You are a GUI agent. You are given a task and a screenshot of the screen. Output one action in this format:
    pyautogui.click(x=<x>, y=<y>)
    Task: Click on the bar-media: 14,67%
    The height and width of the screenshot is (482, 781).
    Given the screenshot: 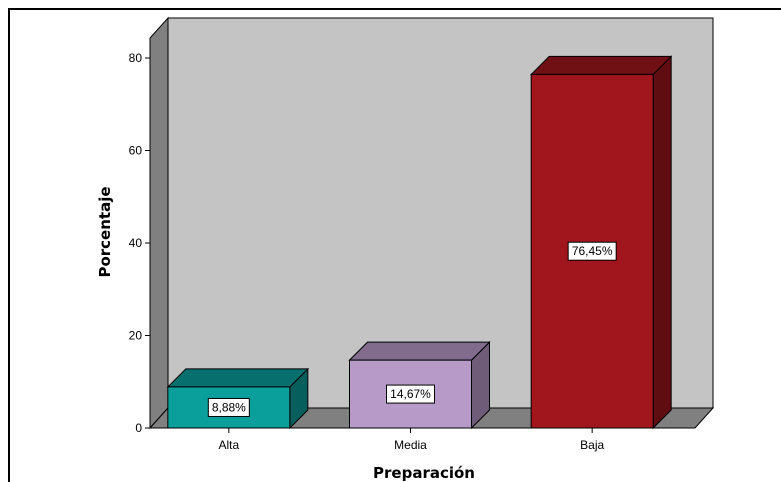 What is the action you would take?
    pyautogui.click(x=419, y=385)
    